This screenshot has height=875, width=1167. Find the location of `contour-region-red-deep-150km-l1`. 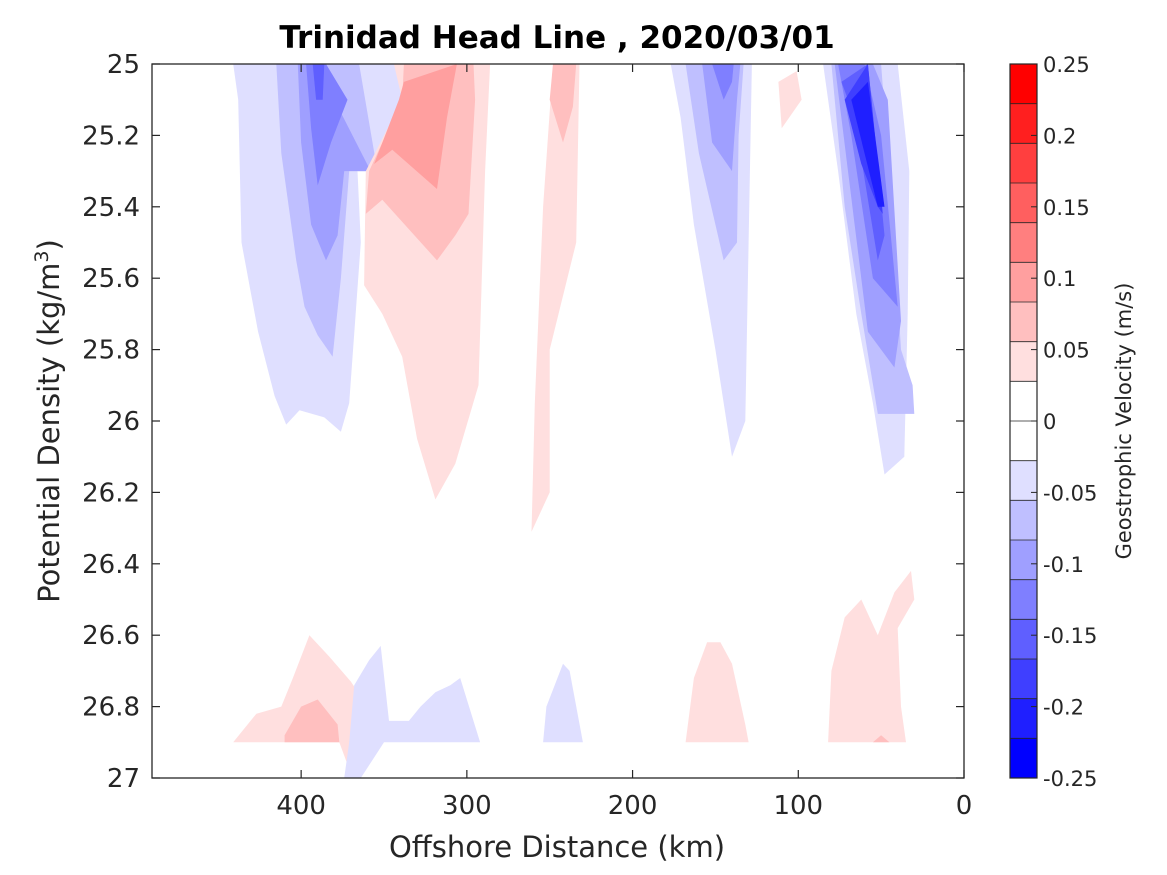

contour-region-red-deep-150km-l1 is located at coordinates (717, 692).